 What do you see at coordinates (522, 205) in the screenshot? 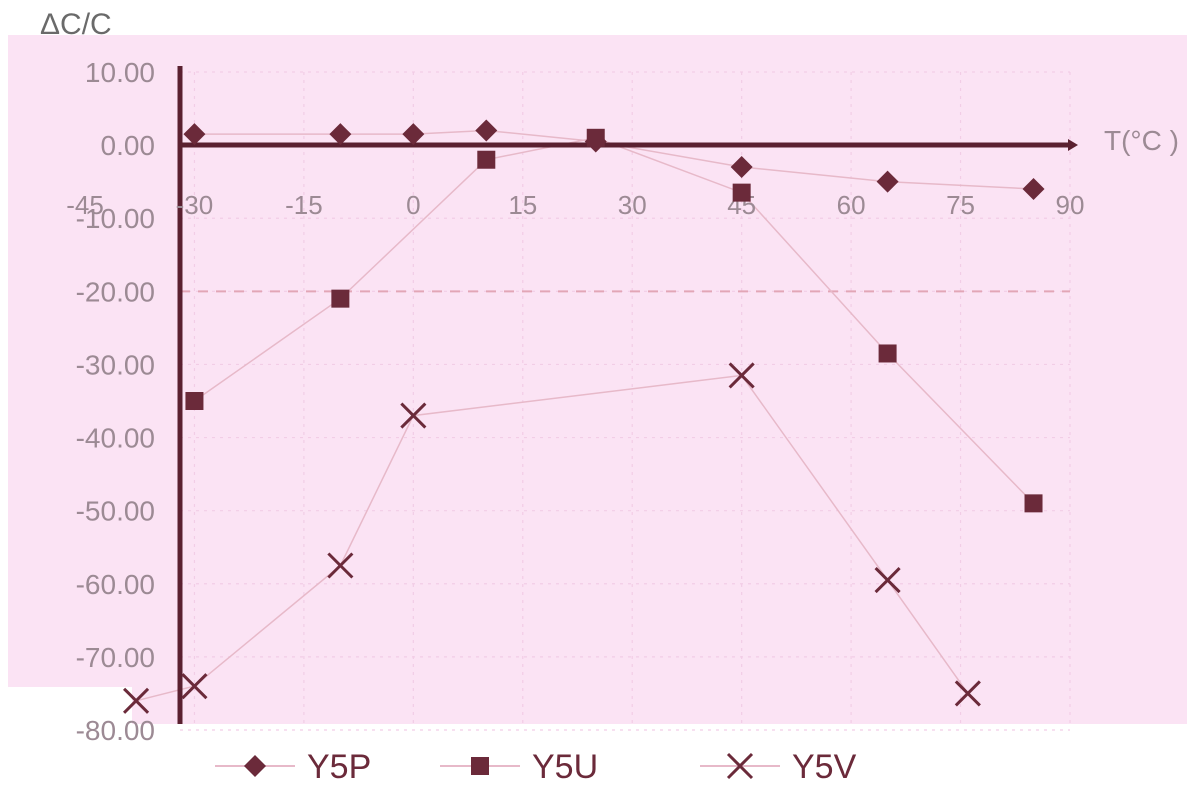
I see `x-tick-label: 15` at bounding box center [522, 205].